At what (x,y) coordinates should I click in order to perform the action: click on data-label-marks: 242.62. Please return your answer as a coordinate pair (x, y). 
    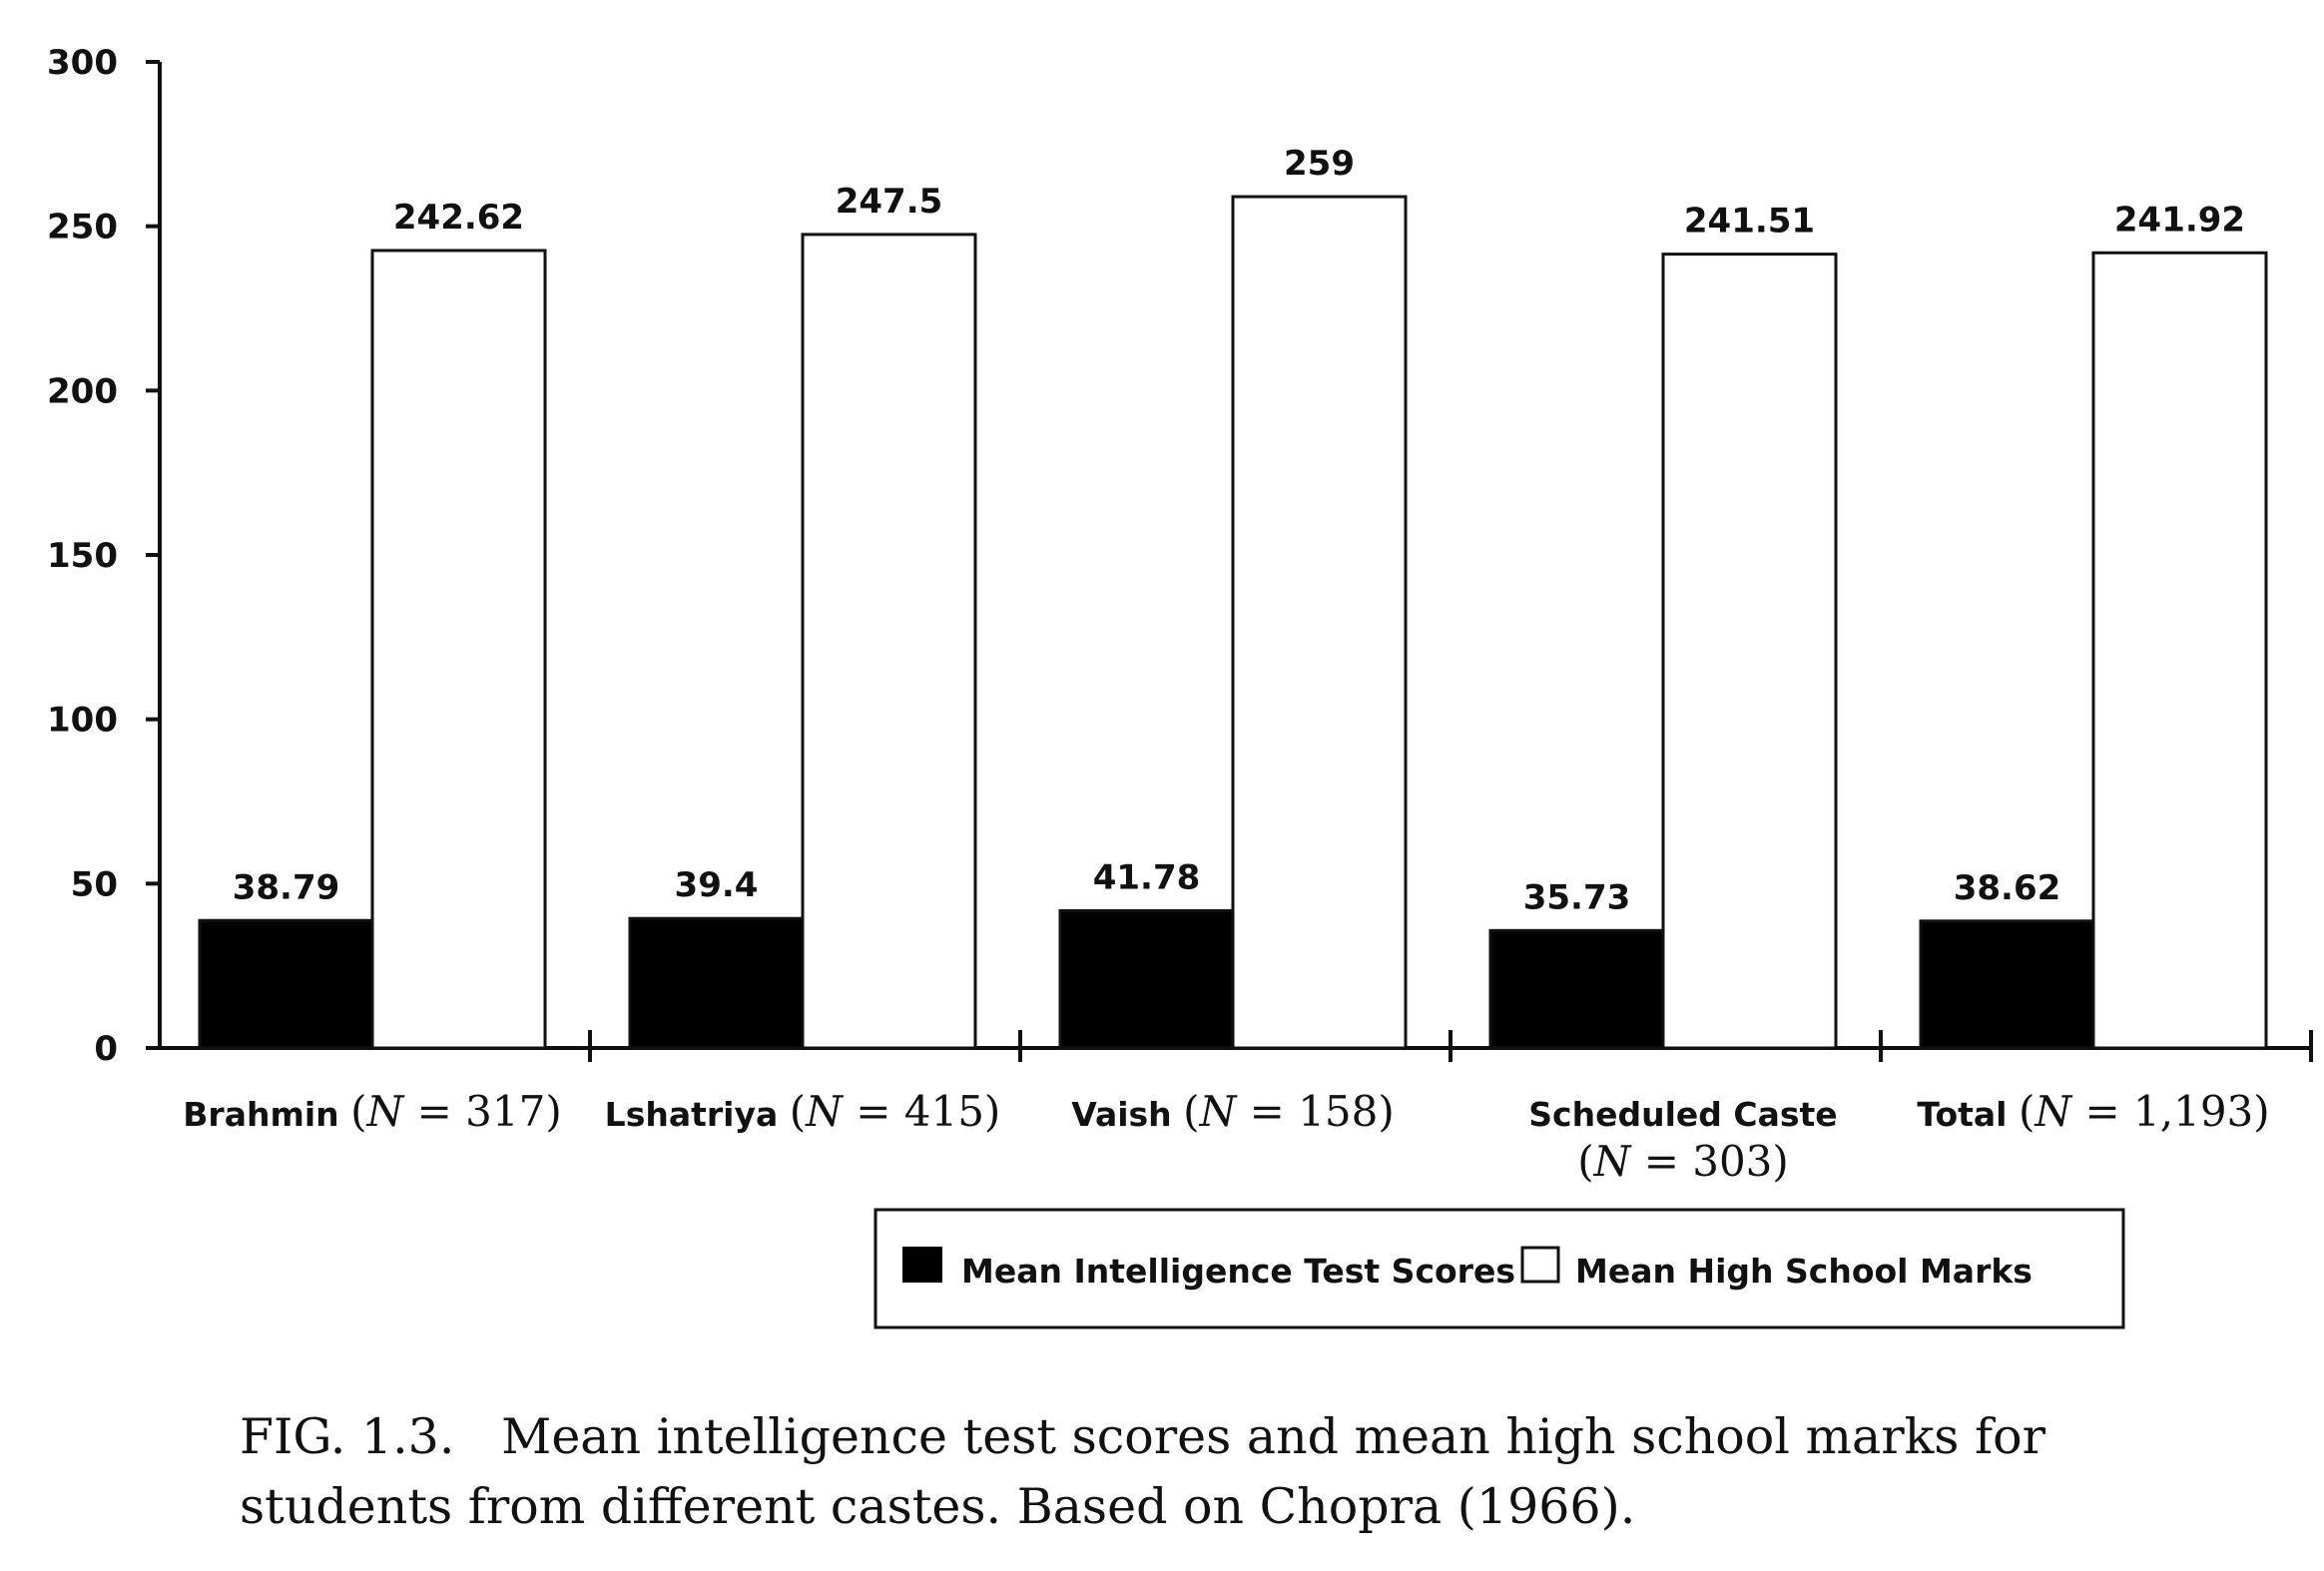
    Looking at the image, I should click on (458, 218).